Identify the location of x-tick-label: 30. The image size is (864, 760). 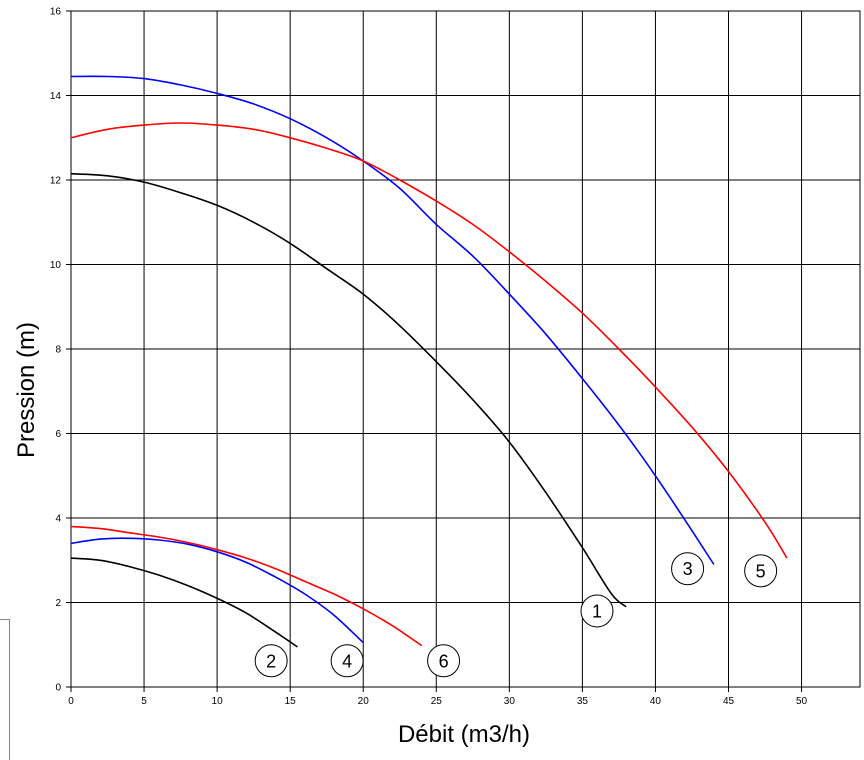
(510, 701).